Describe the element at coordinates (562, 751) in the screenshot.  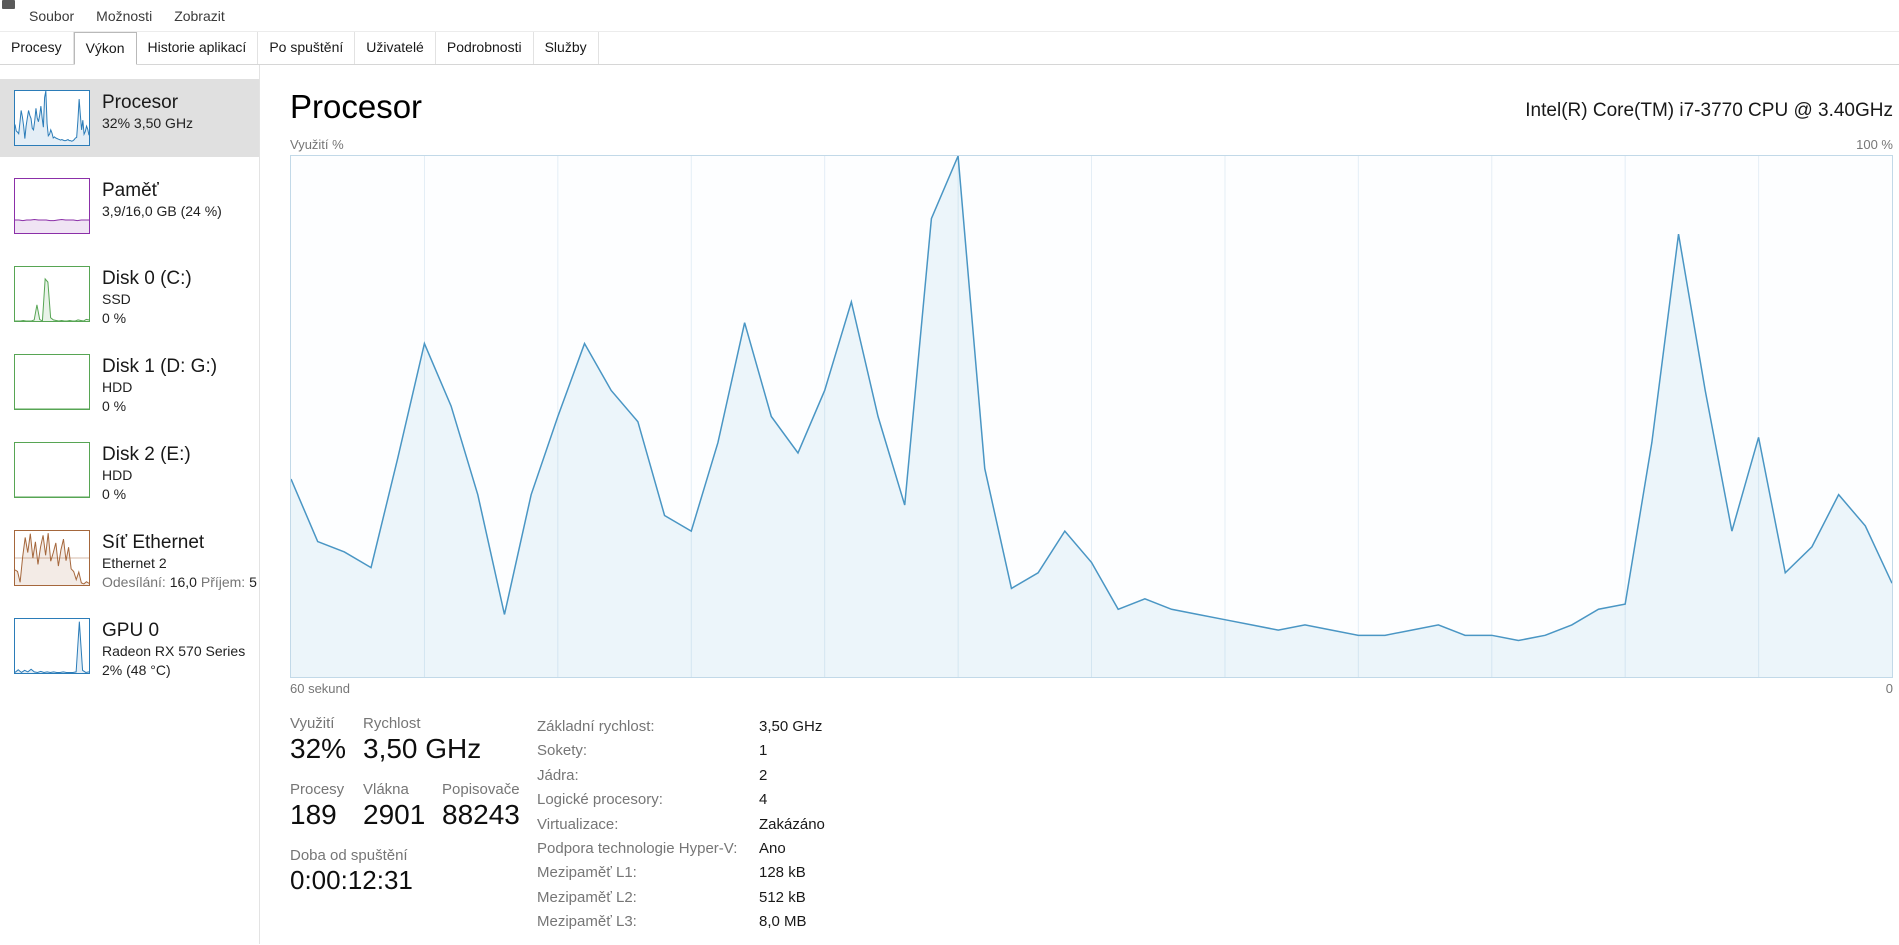
I see `detail-label: Sokety:` at that location.